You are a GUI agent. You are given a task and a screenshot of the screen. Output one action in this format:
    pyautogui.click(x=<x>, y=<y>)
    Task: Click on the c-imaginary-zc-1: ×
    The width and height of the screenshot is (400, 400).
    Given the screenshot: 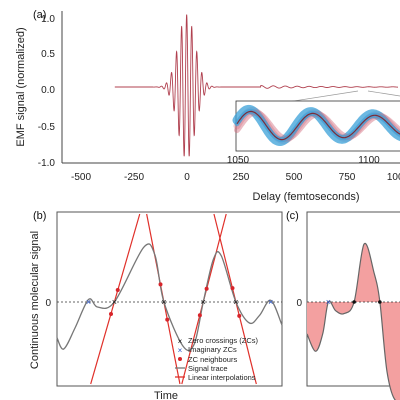 What is the action you would take?
    pyautogui.click(x=328, y=302)
    